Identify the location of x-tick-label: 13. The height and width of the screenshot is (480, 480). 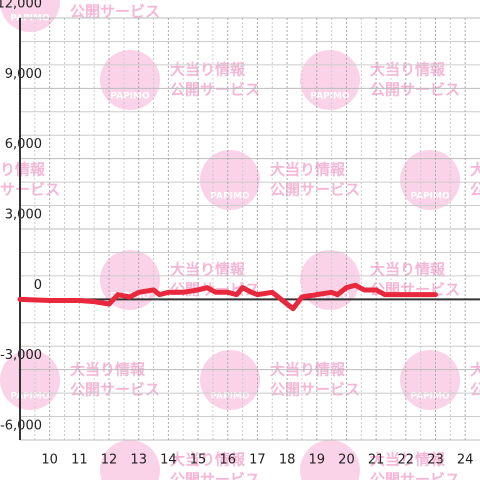
(138, 460).